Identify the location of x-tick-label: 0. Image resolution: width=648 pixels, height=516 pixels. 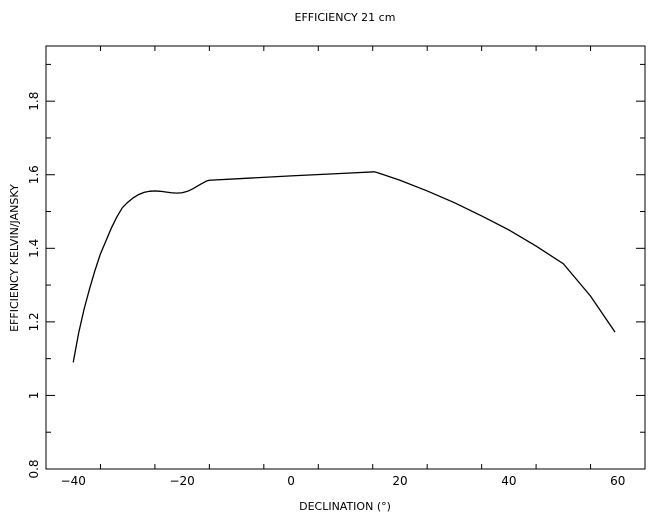
(291, 481).